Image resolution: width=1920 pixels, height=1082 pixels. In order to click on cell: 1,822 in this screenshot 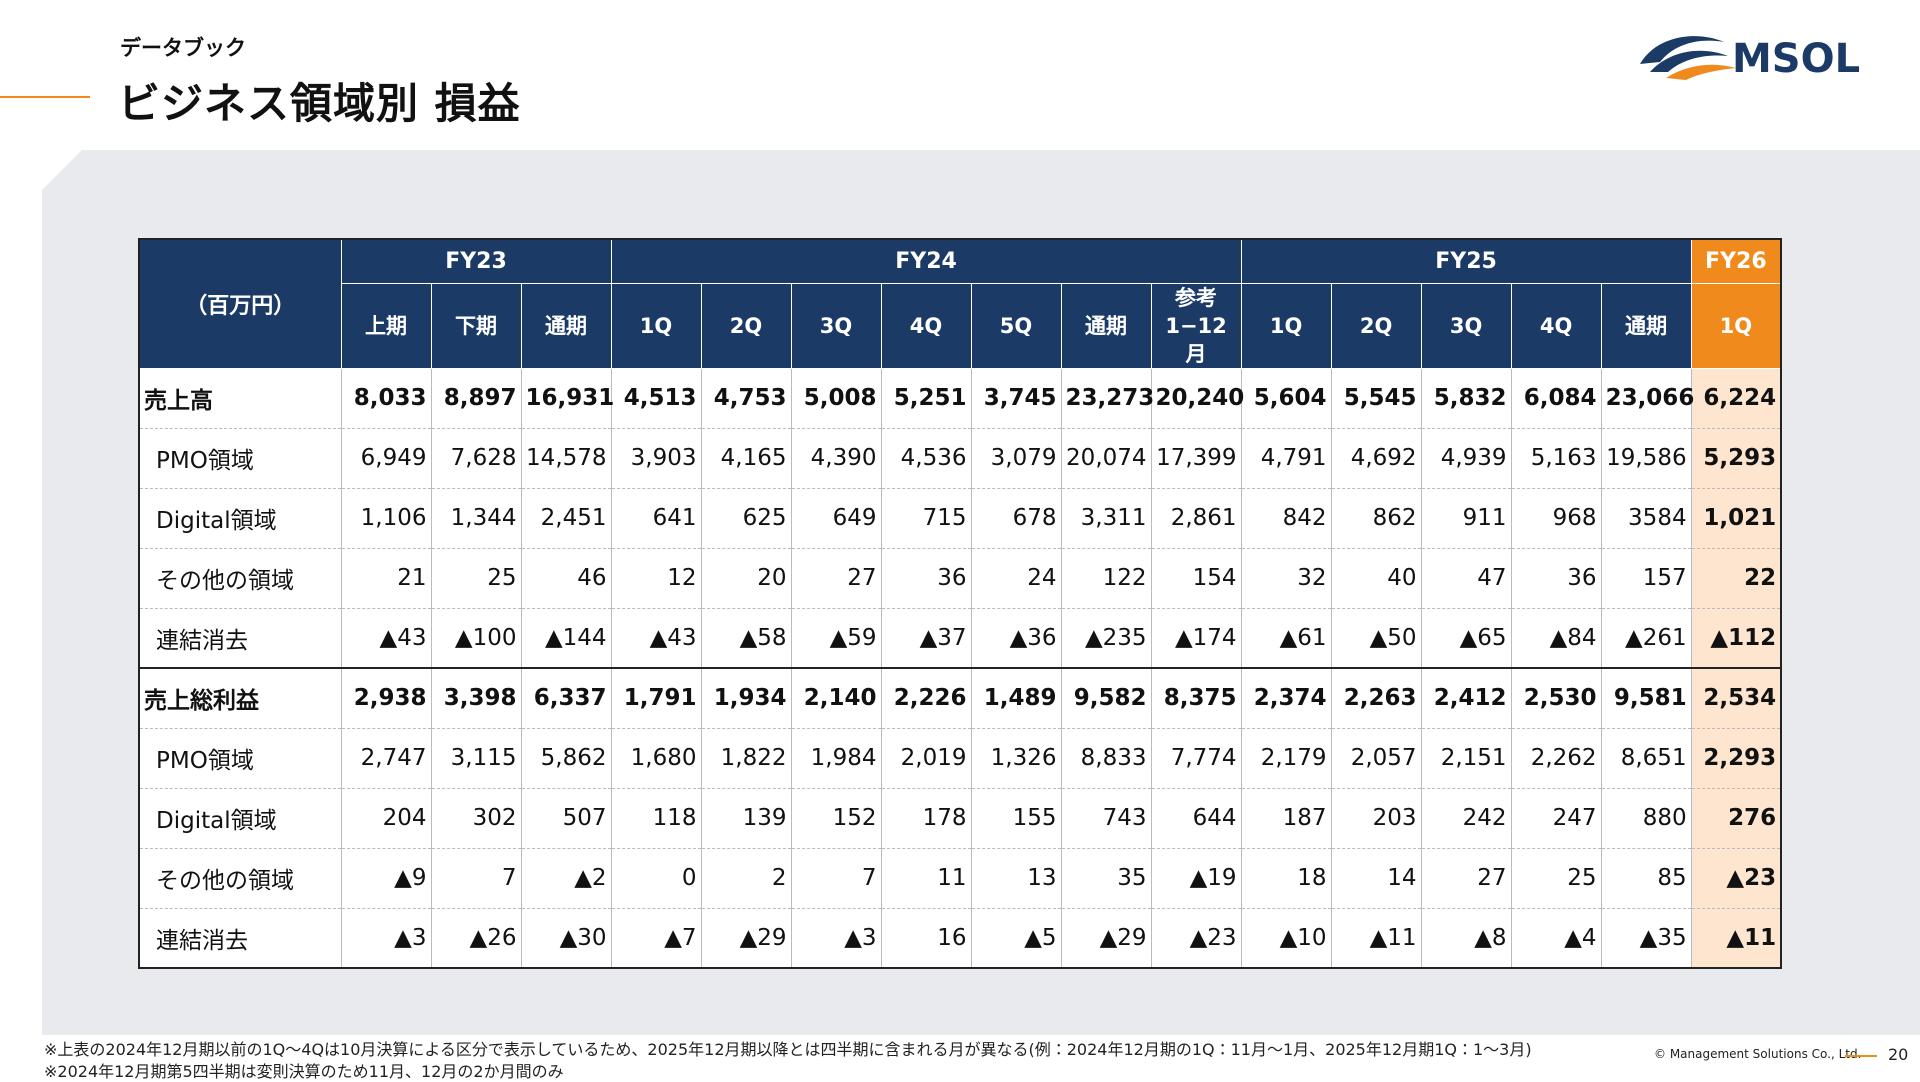, I will do `click(746, 758)`.